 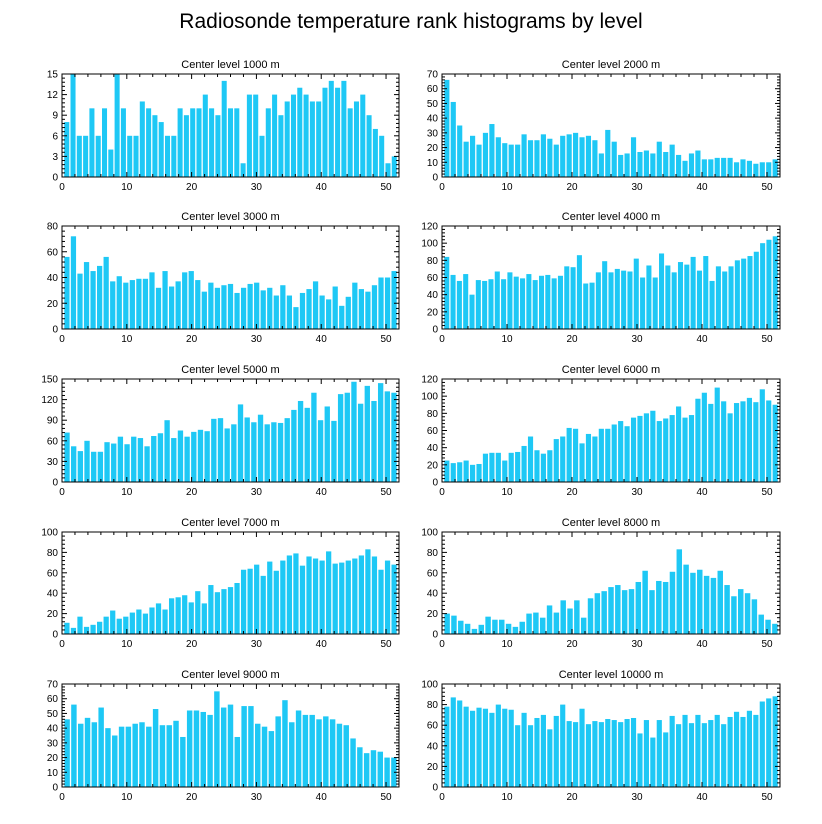 I want to click on y-tick-label: 20, so click(x=433, y=465).